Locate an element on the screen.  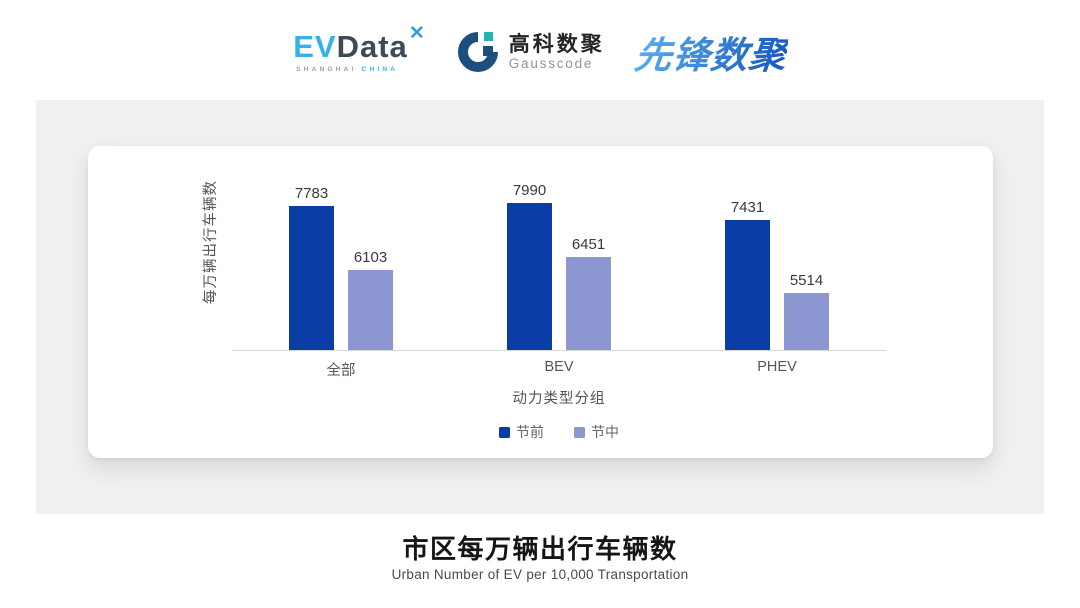
bar-节前-全部 is located at coordinates (311, 278).